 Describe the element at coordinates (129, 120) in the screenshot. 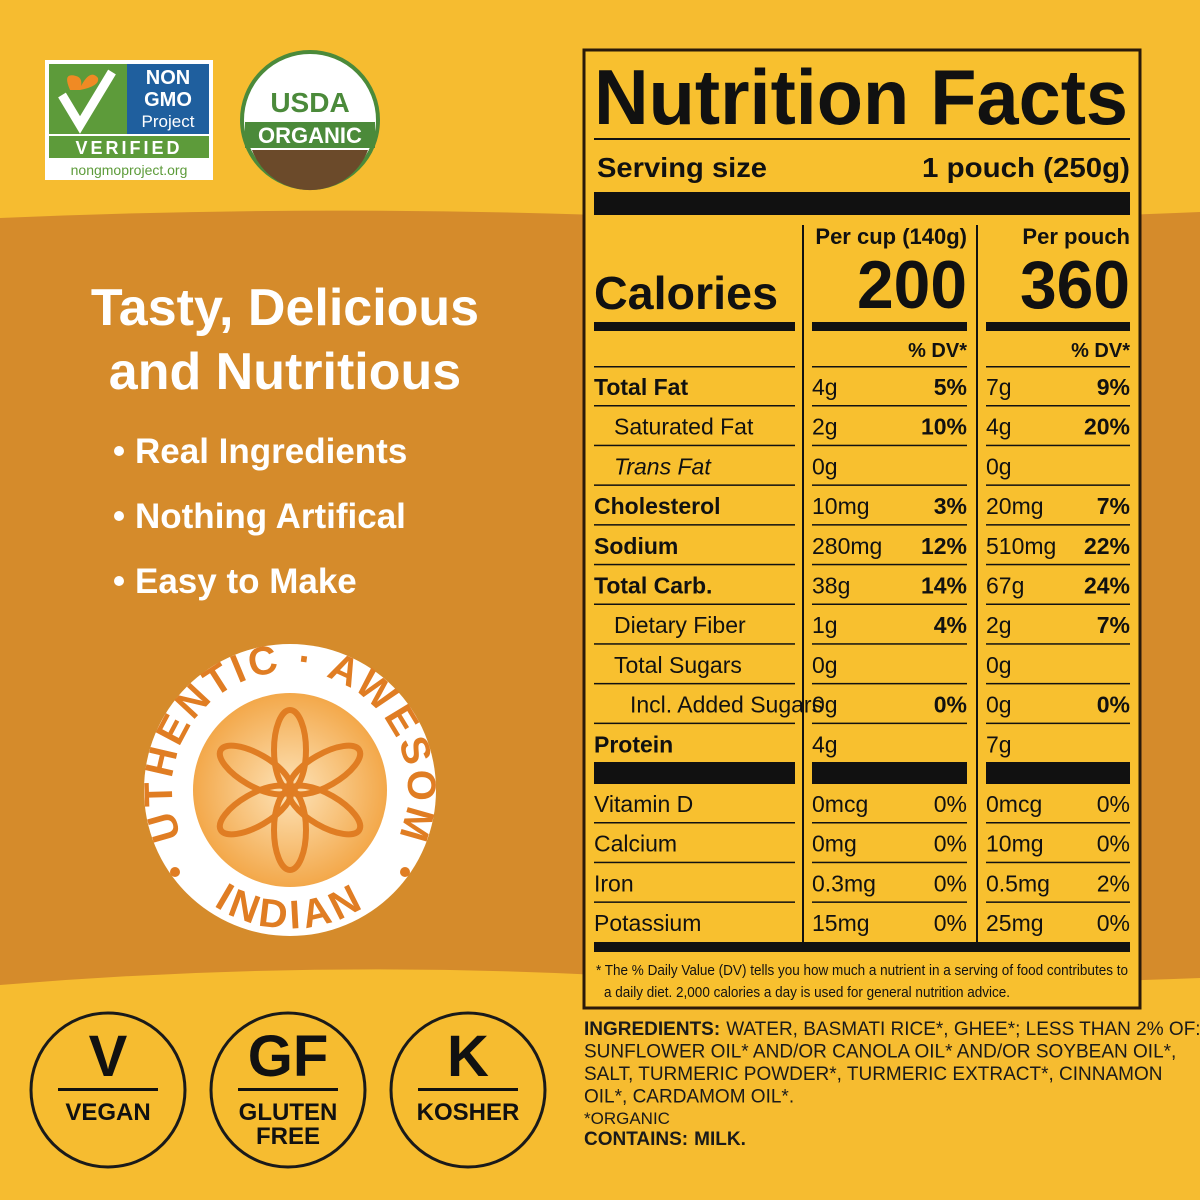

I see `non-gmo-logo` at that location.